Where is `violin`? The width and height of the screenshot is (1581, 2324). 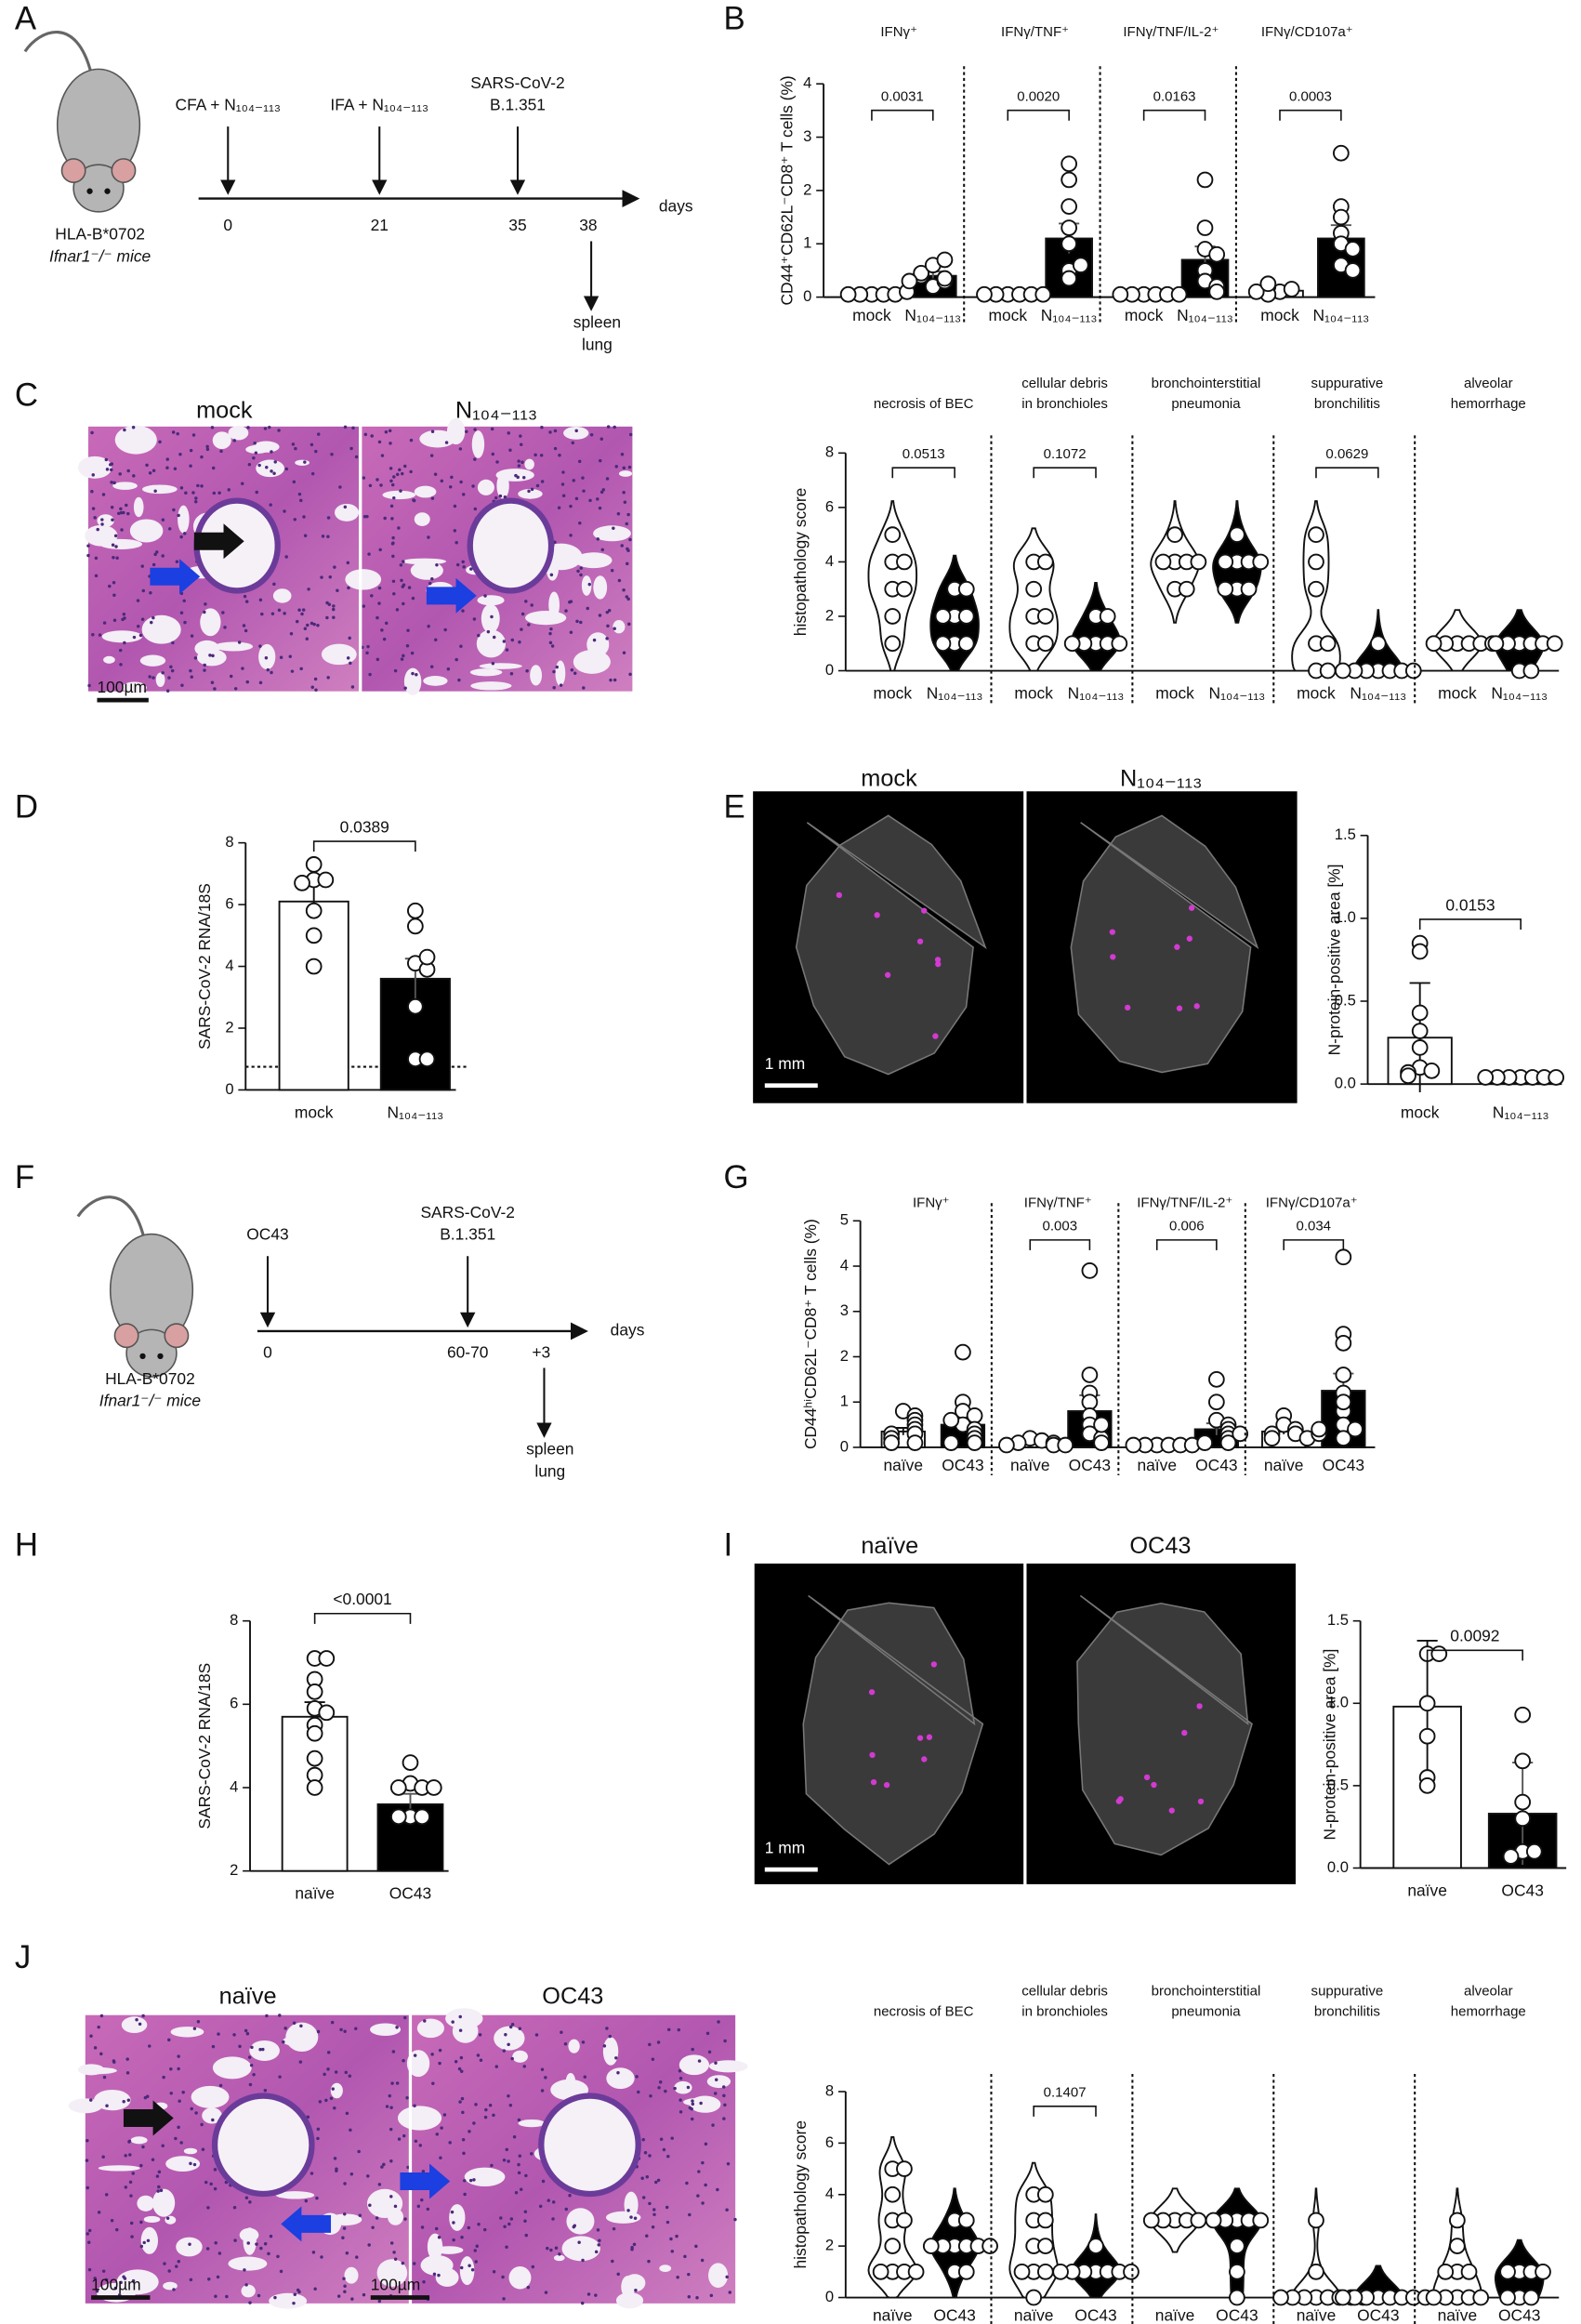 violin is located at coordinates (1096, 626).